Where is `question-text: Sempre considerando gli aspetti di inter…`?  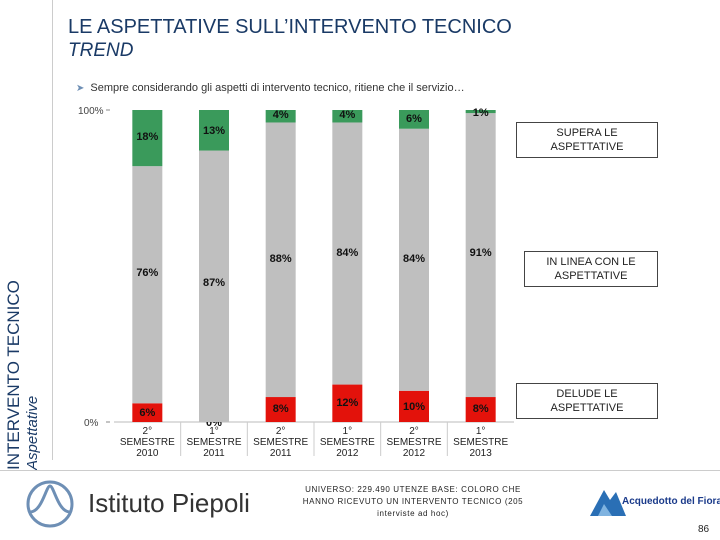
question-text: Sempre considerando gli aspetti di inter… is located at coordinates (277, 88).